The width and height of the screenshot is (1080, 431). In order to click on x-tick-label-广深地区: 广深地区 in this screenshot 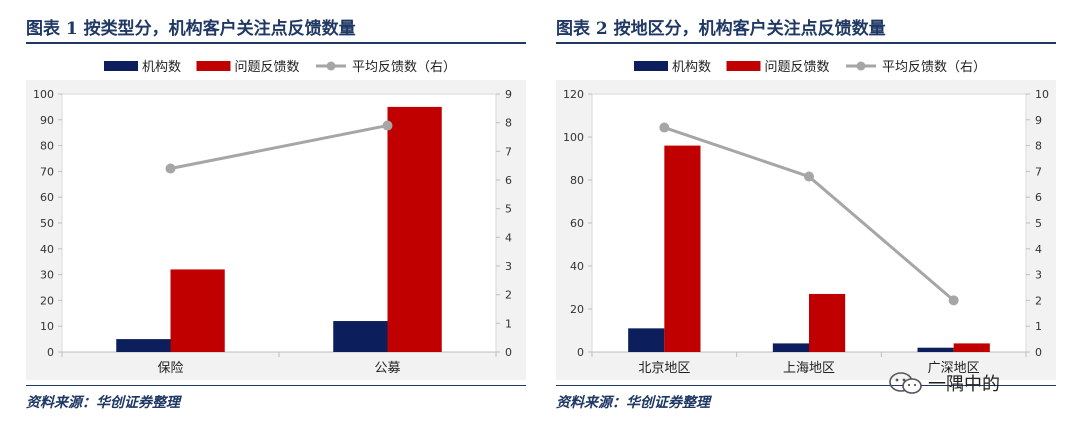, I will do `click(954, 368)`.